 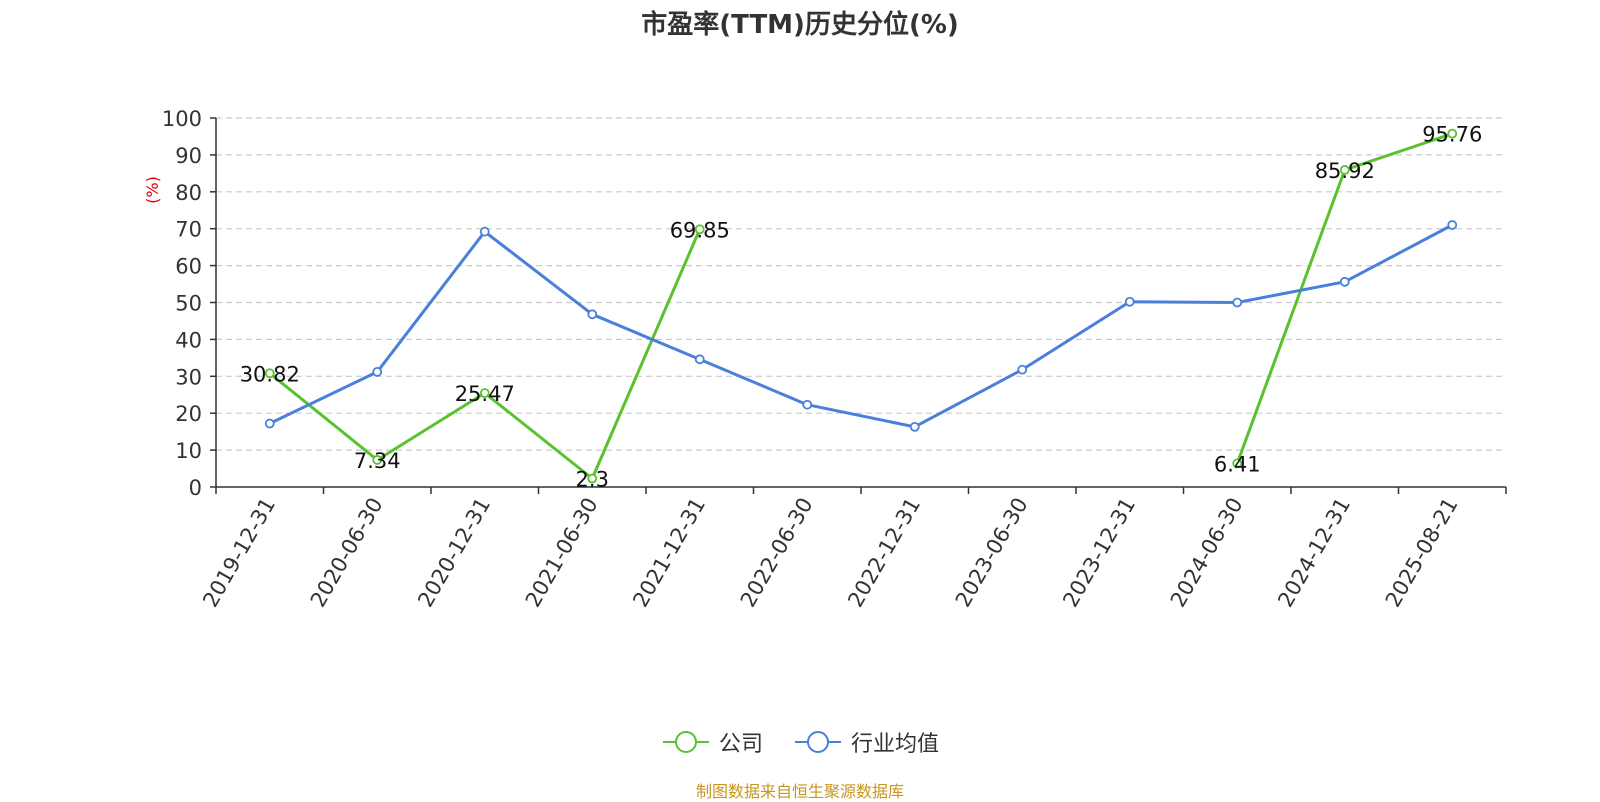 I want to click on x-tick-label: 2020-12-31, so click(x=454, y=553).